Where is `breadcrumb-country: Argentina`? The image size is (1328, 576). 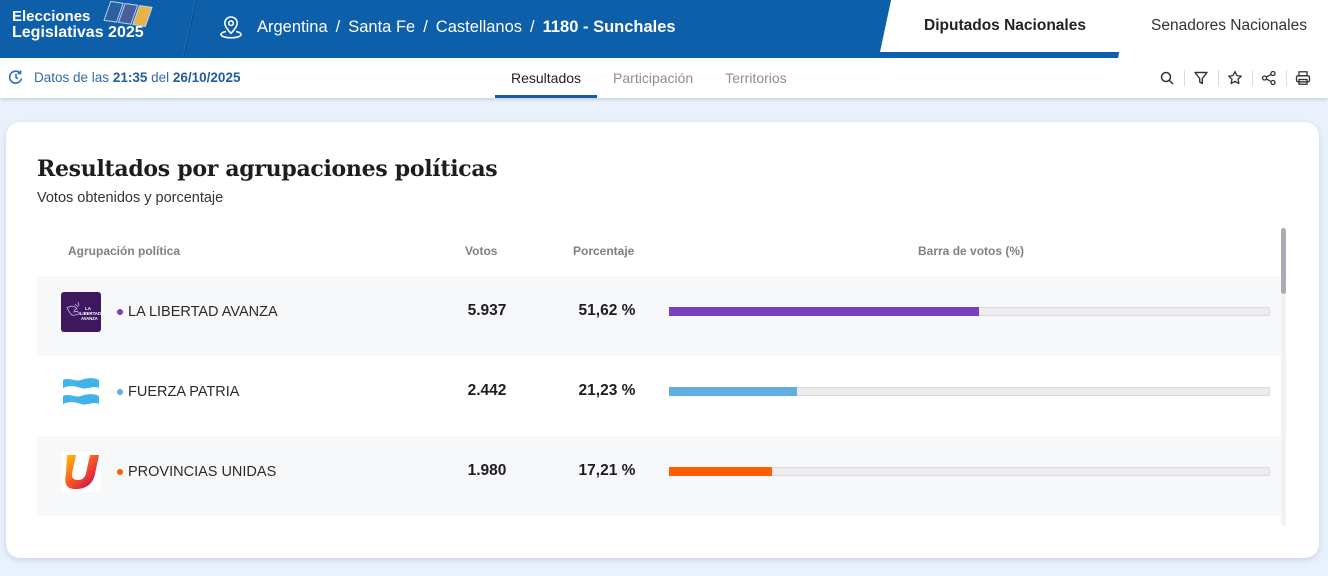 breadcrumb-country: Argentina is located at coordinates (292, 26).